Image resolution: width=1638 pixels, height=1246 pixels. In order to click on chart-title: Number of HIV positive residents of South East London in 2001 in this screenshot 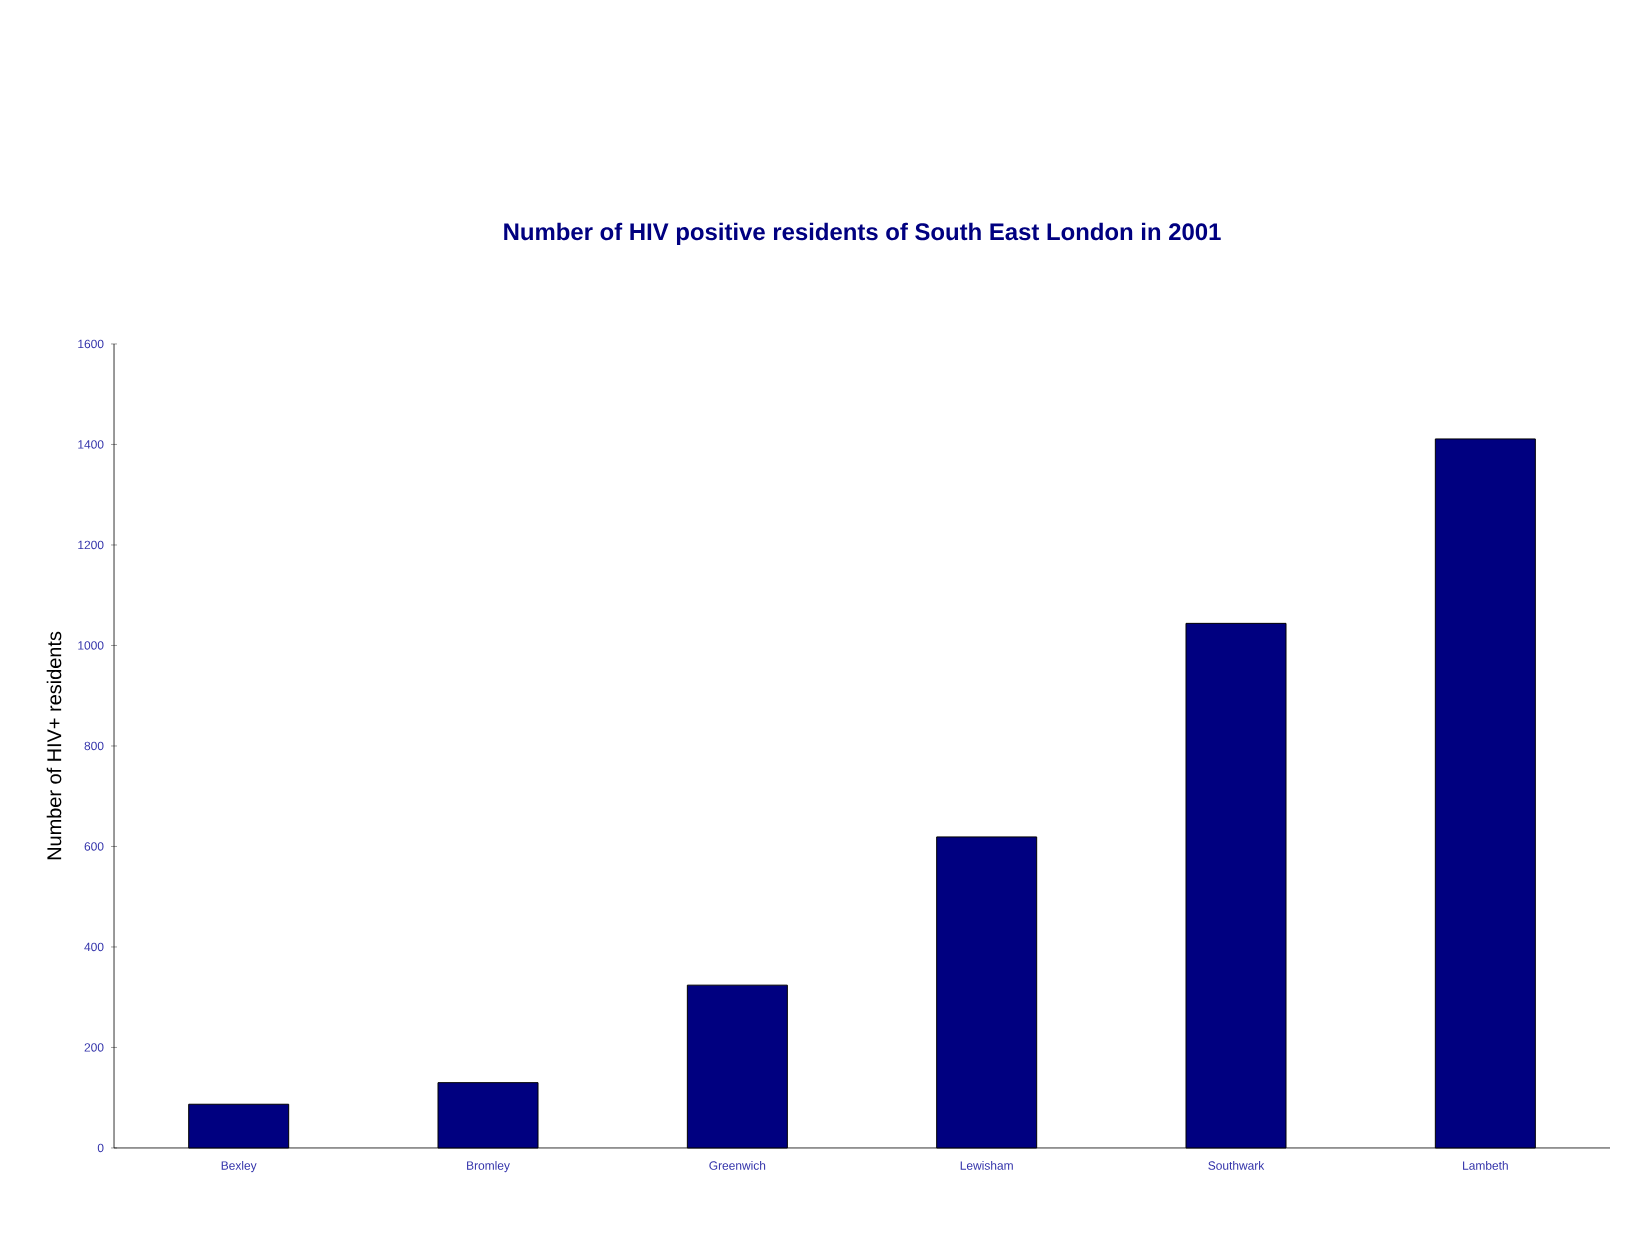, I will do `click(862, 233)`.